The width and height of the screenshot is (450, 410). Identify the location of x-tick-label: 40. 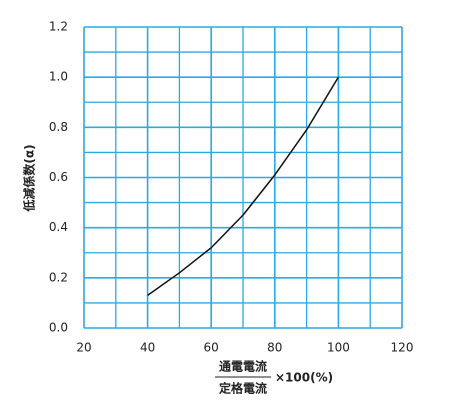
(147, 348).